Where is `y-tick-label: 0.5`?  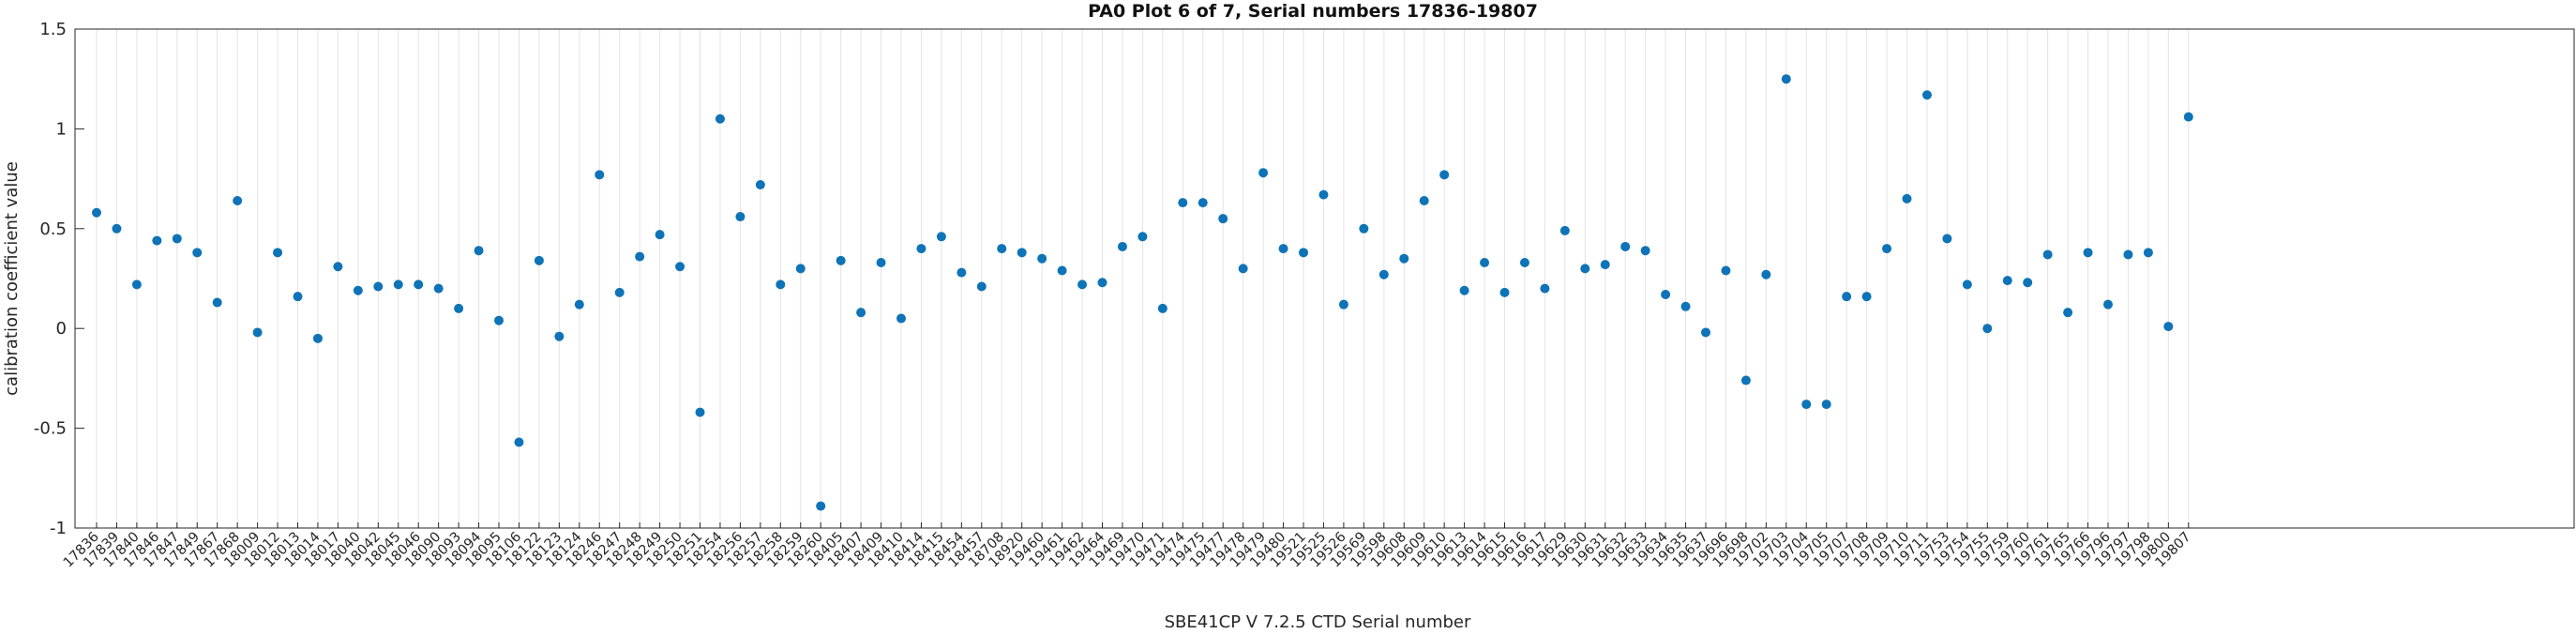 y-tick-label: 0.5 is located at coordinates (53, 229).